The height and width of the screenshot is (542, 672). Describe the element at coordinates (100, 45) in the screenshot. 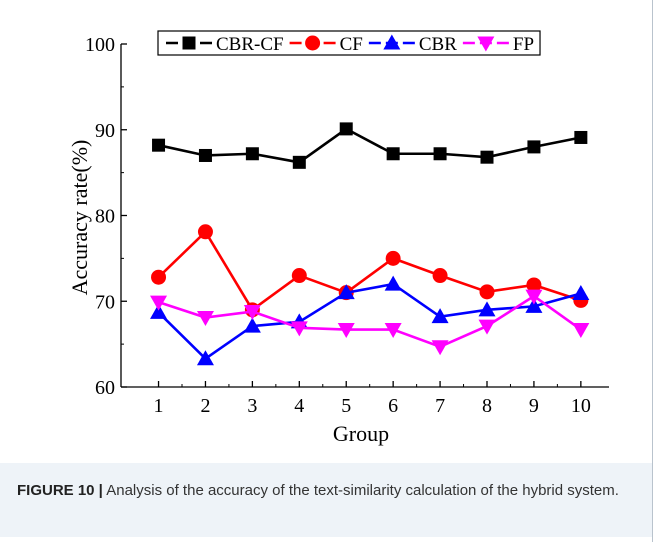

I see `y-tick-label: 100` at that location.